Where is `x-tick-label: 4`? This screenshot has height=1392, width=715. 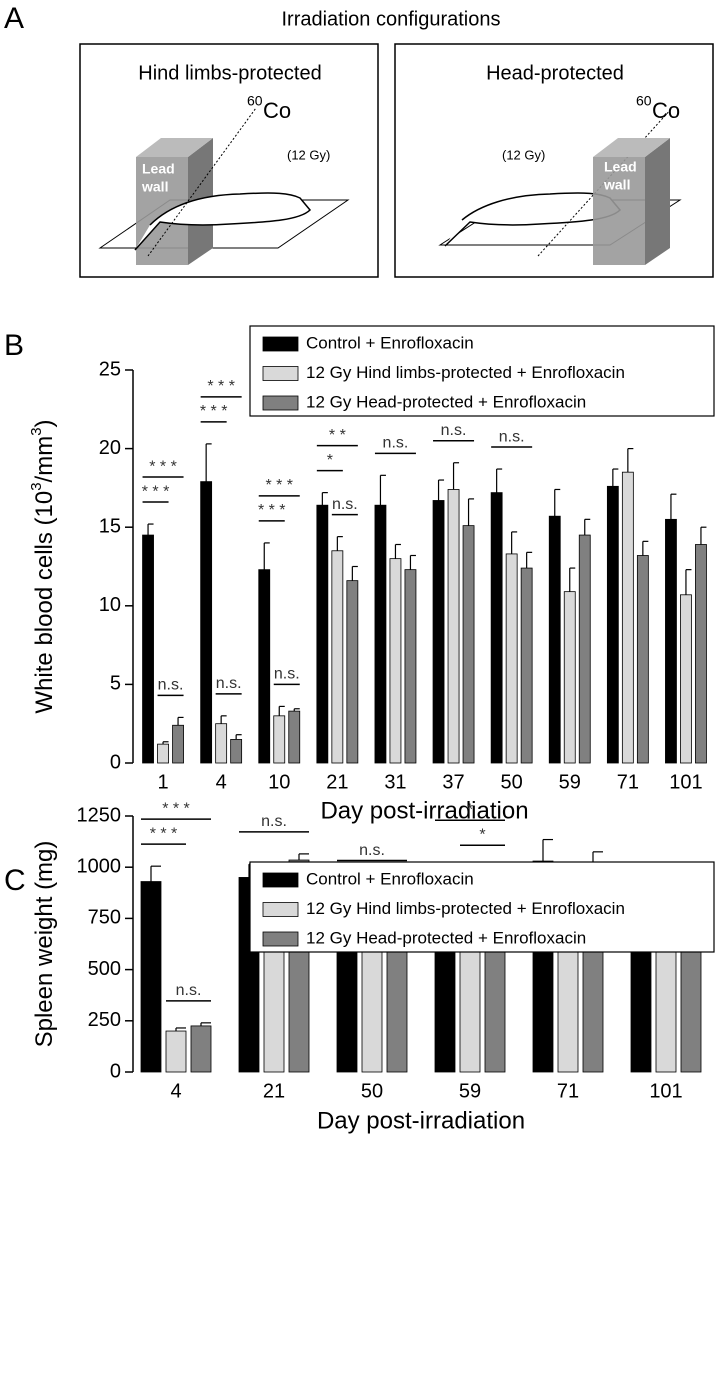
x-tick-label: 4 is located at coordinates (175, 1091).